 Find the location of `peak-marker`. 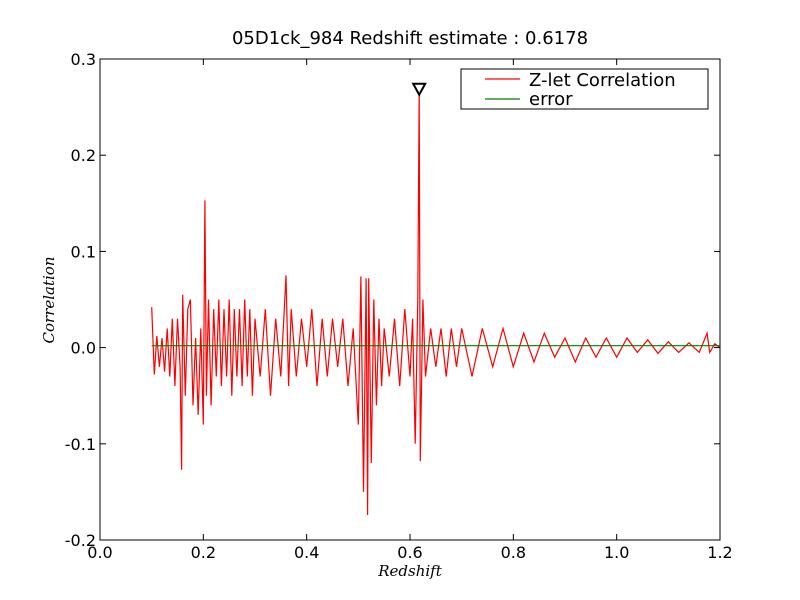

peak-marker is located at coordinates (419, 89).